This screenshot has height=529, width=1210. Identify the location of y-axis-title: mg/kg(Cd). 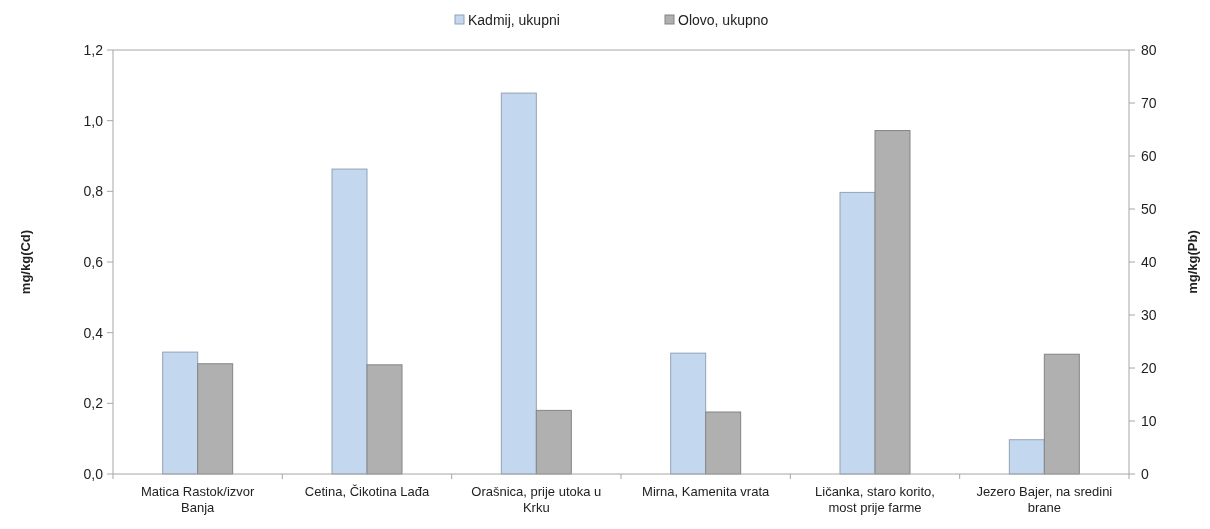
(25, 262).